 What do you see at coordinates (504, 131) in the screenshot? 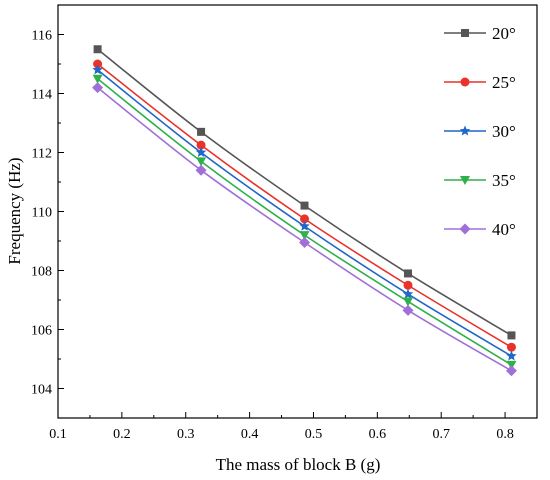
I see `legend-label: 30°` at bounding box center [504, 131].